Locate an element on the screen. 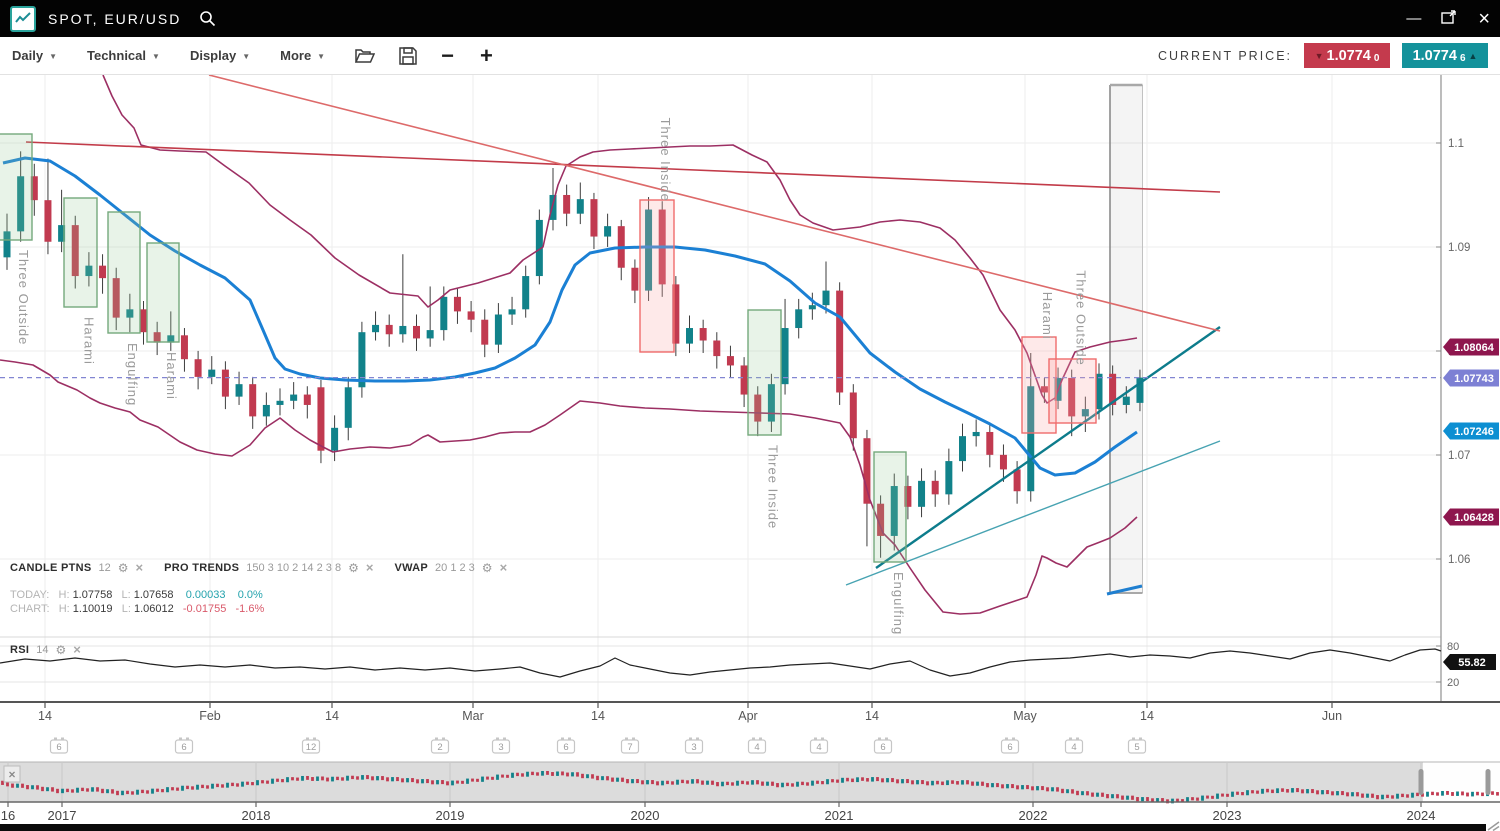  ask-price-badge: 1.0774 6 ▲ is located at coordinates (1445, 55).